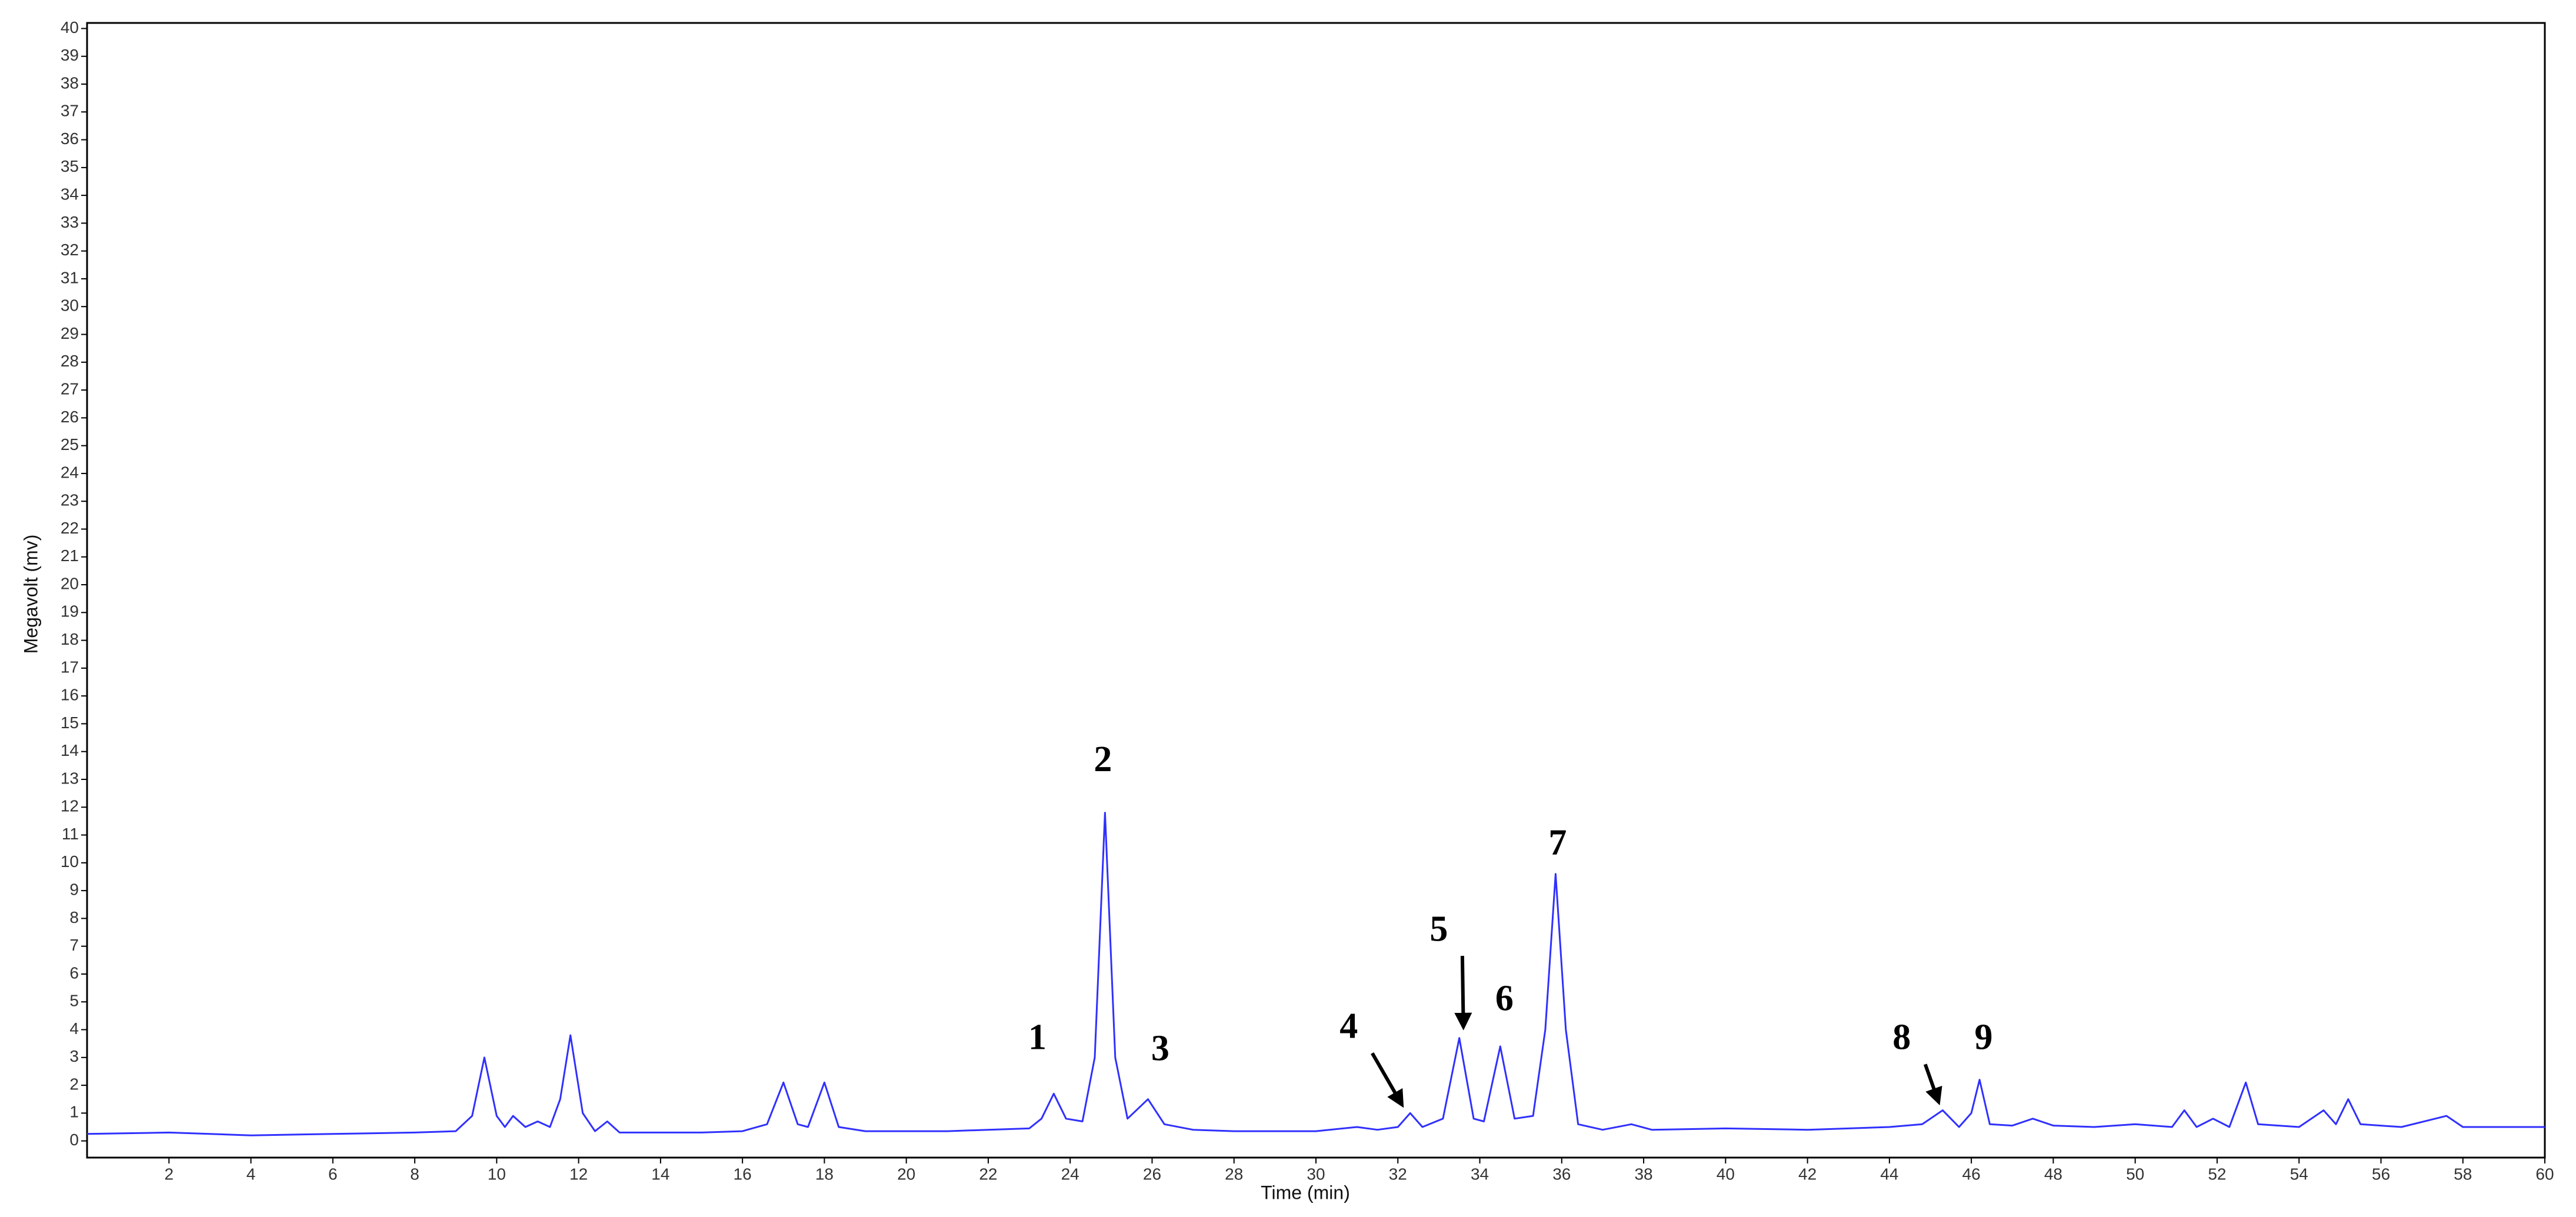 Image resolution: width=2576 pixels, height=1217 pixels. What do you see at coordinates (1726, 1174) in the screenshot?
I see `x-tick-label: 40` at bounding box center [1726, 1174].